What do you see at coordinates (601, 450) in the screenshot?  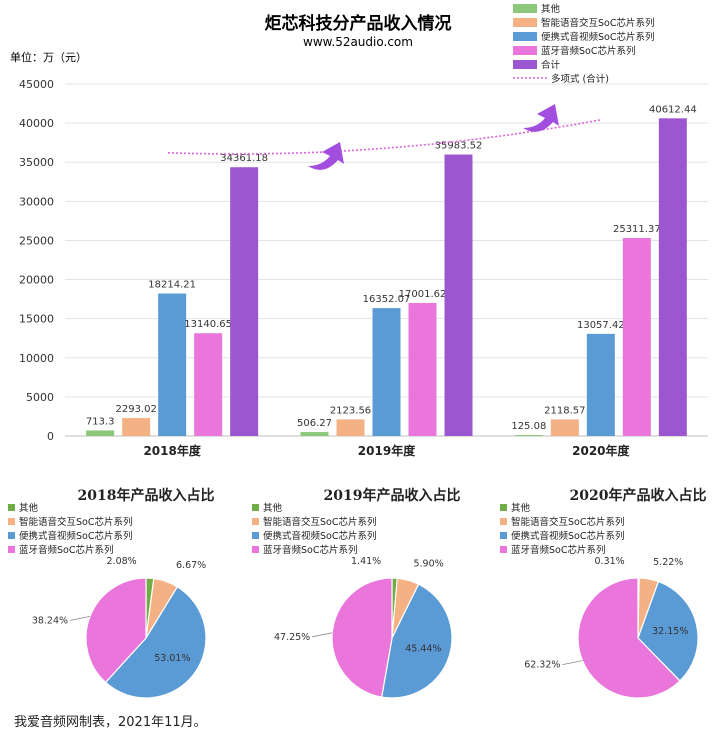 I see `x-category-label: 2020年度` at bounding box center [601, 450].